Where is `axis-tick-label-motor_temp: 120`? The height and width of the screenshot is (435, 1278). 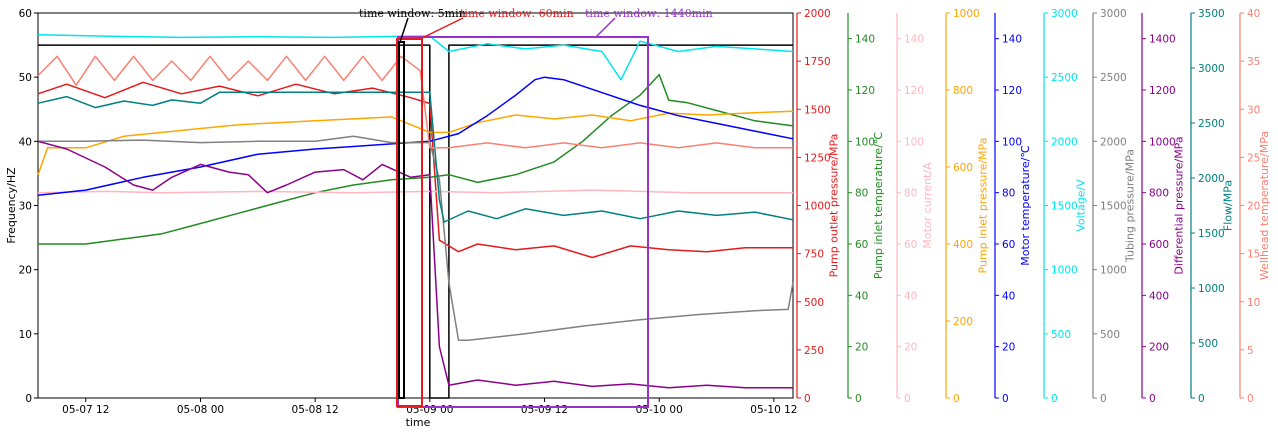 axis-tick-label-motor_temp: 120 is located at coordinates (1012, 91).